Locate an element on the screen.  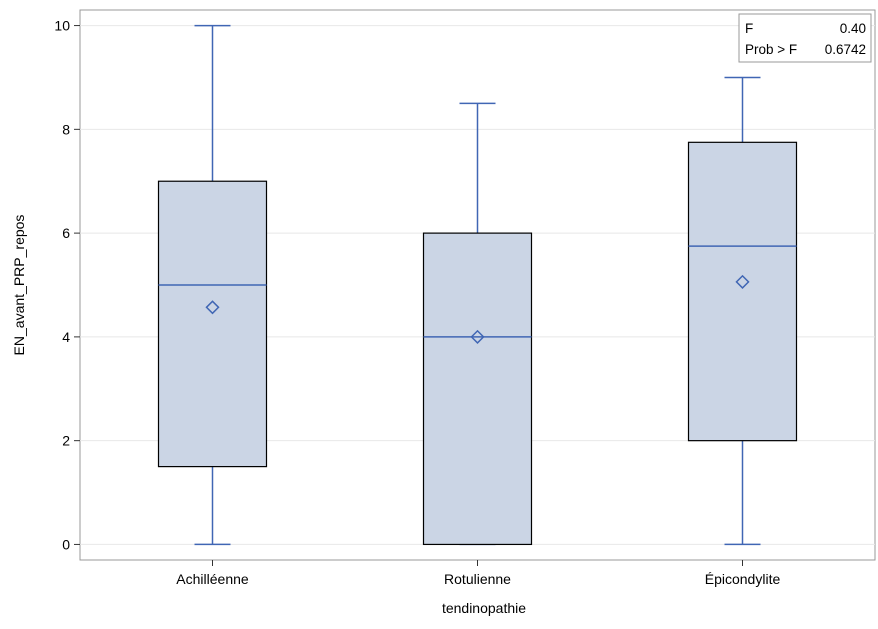
x-tick-label-2: Épicondylite is located at coordinates (743, 579).